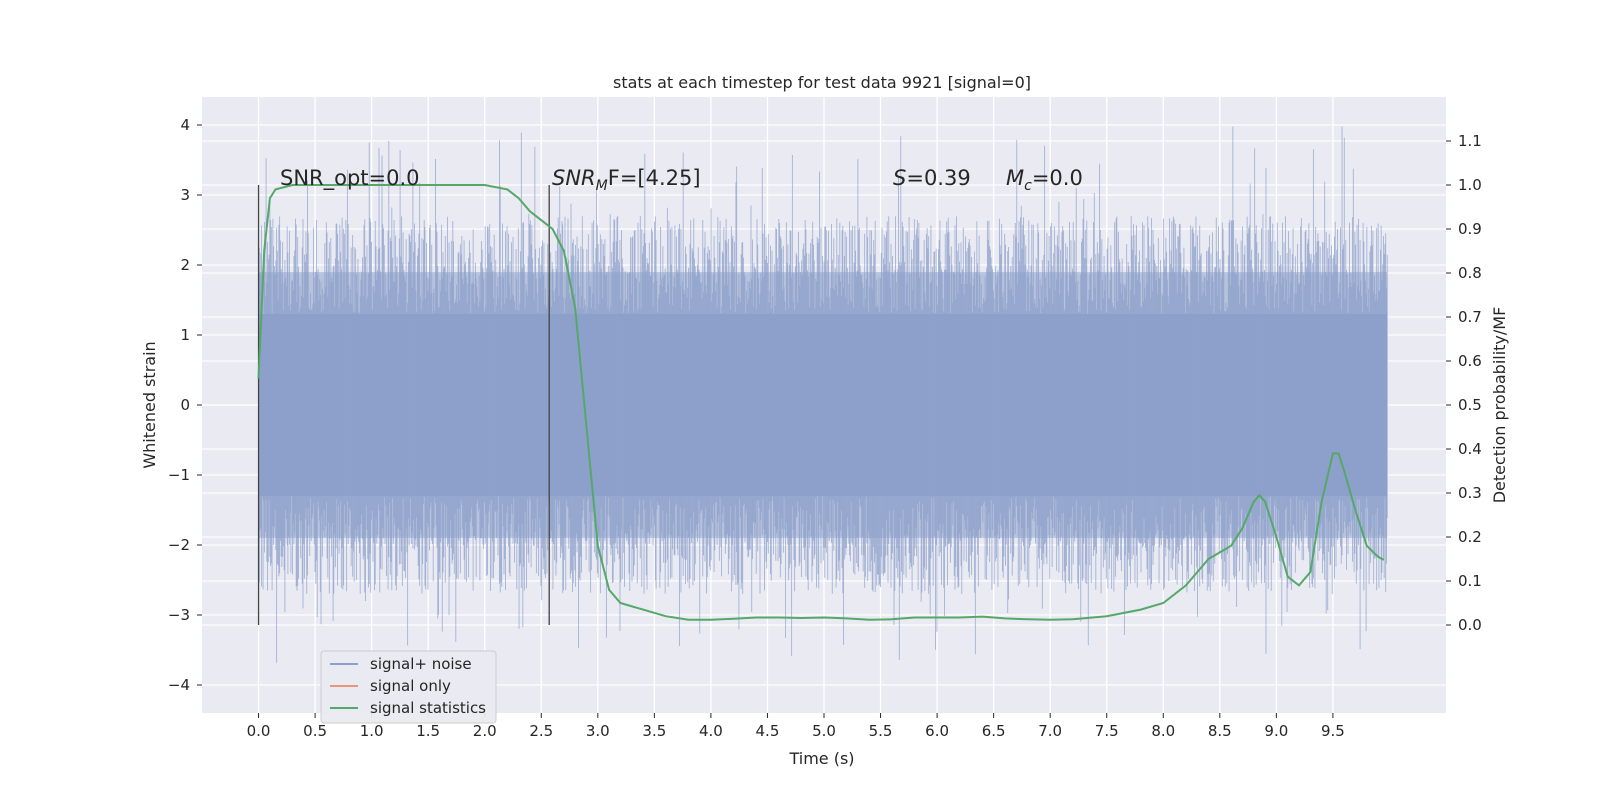  I want to click on y2-tick-label-8: 0.3, so click(1470, 493).